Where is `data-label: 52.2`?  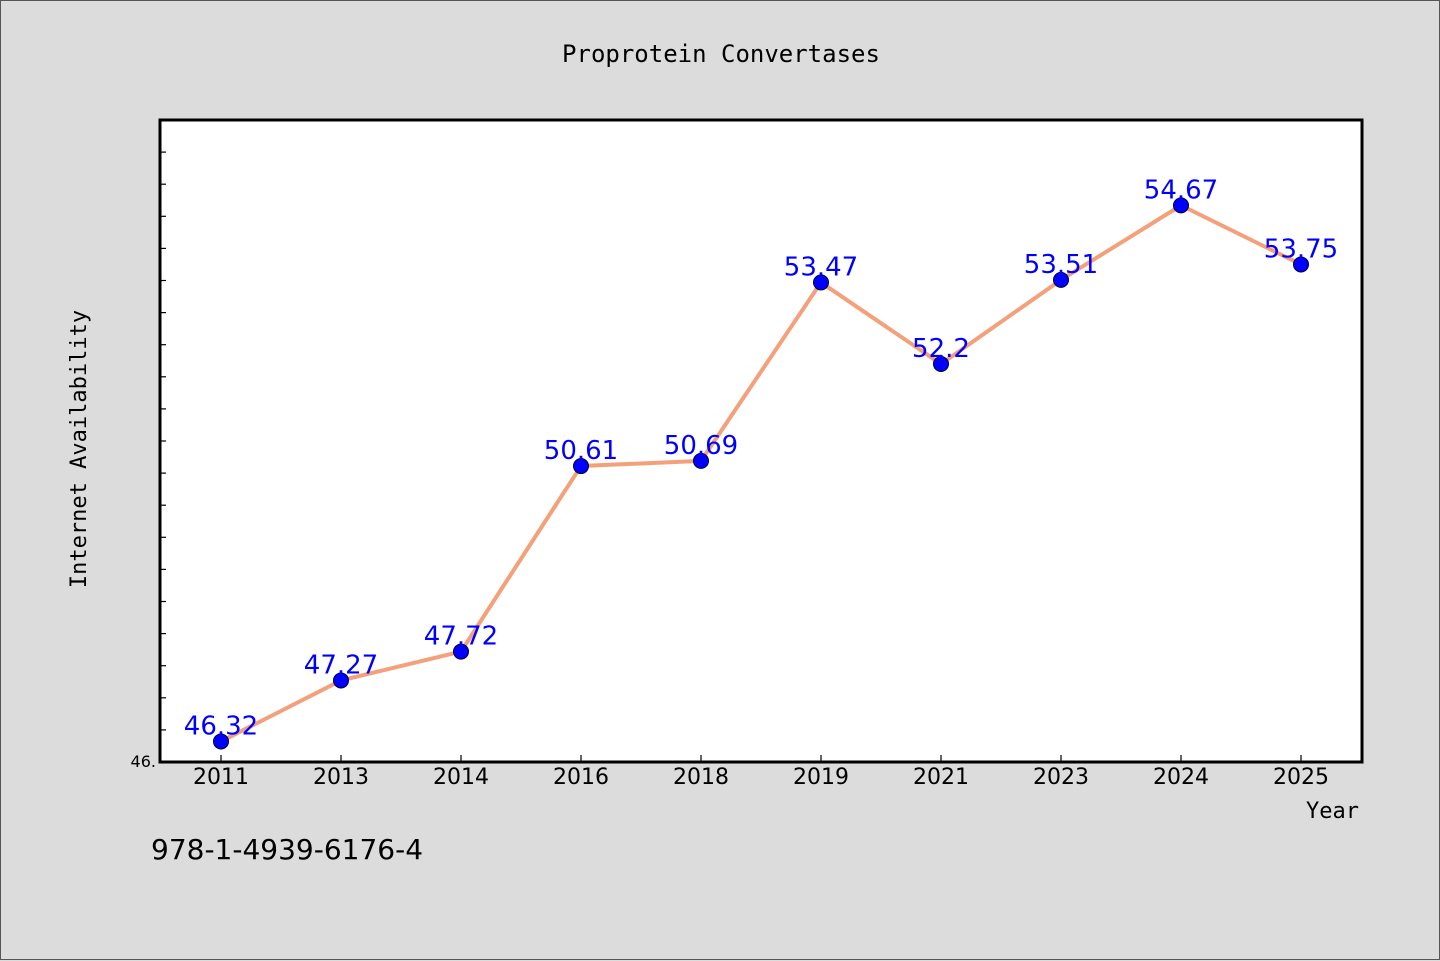
data-label: 52.2 is located at coordinates (941, 349).